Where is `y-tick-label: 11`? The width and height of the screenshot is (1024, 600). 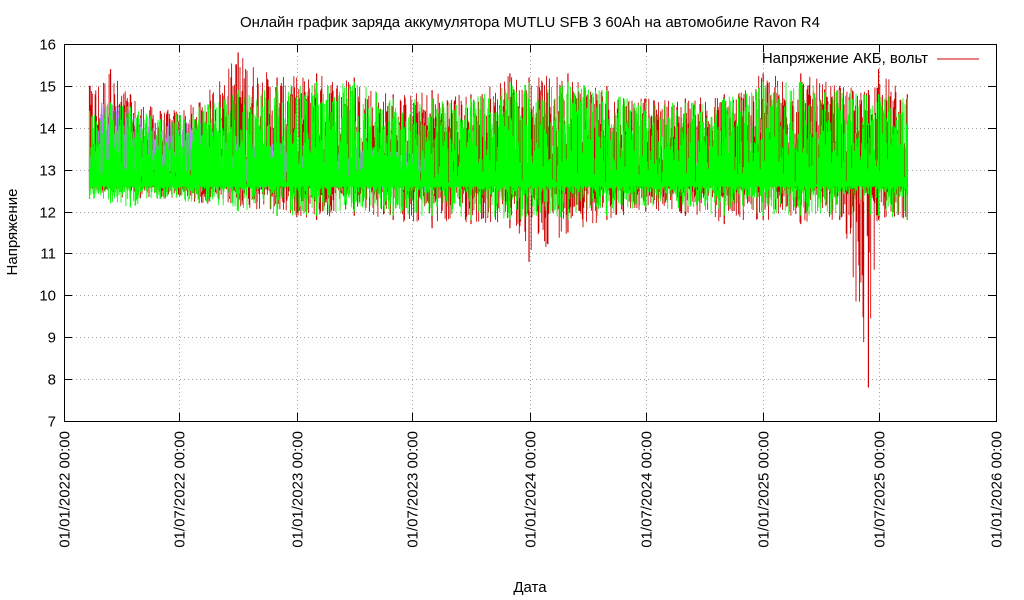 y-tick-label: 11 is located at coordinates (48, 254).